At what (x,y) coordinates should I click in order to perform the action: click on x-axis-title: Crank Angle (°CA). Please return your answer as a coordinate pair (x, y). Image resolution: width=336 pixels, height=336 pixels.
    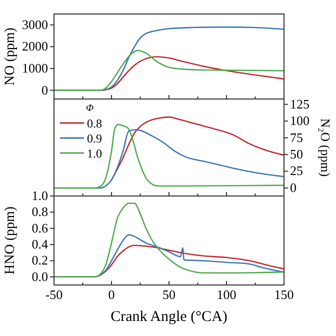
    Looking at the image, I should click on (169, 317).